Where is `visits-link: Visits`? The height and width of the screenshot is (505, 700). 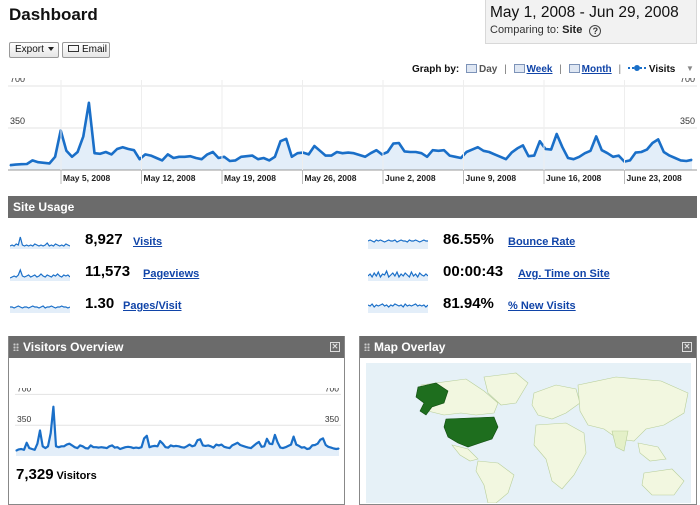
visits-link: Visits is located at coordinates (148, 242).